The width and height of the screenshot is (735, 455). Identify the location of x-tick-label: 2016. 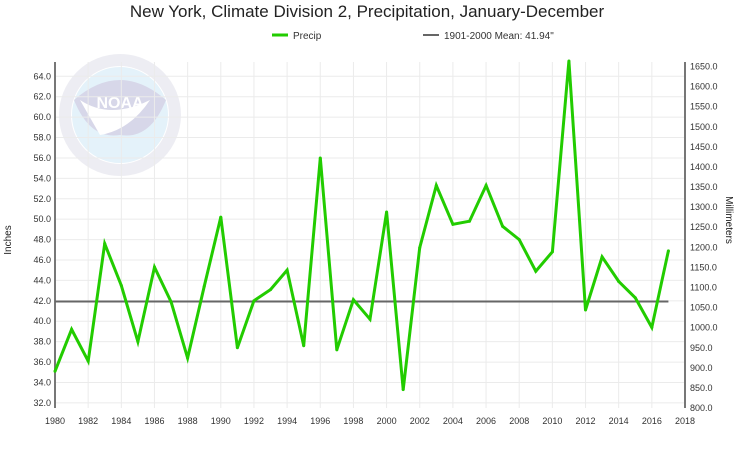
(652, 421).